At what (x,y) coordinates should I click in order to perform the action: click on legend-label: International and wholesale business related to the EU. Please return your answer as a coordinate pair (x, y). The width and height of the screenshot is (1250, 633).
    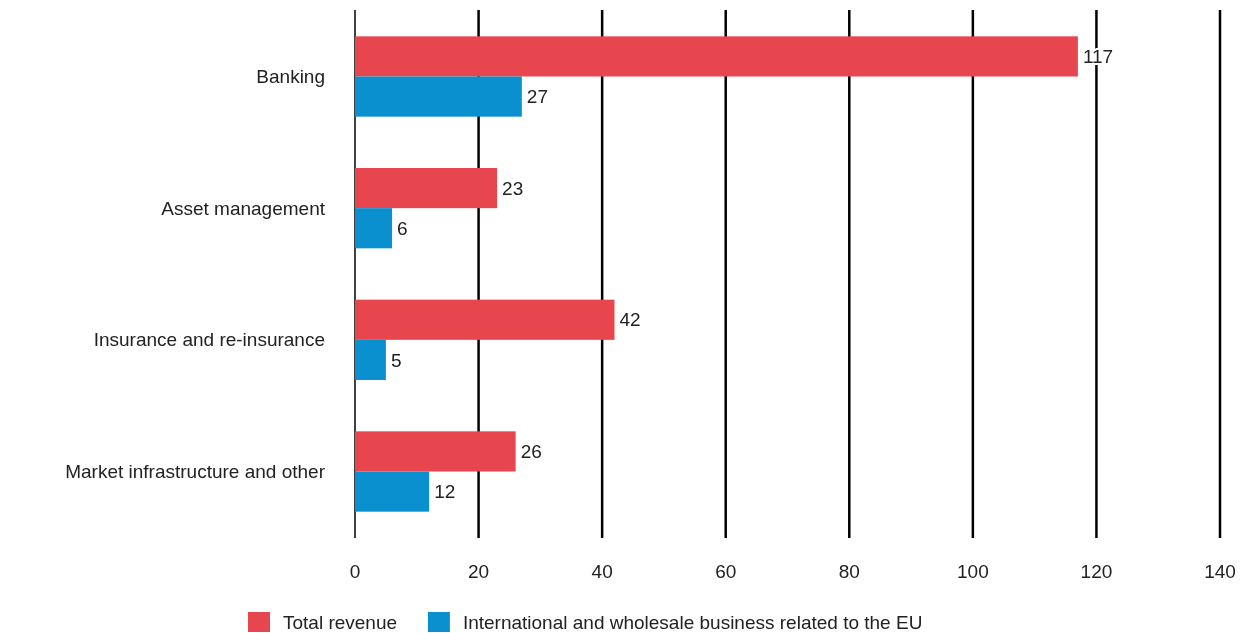
    Looking at the image, I should click on (692, 622).